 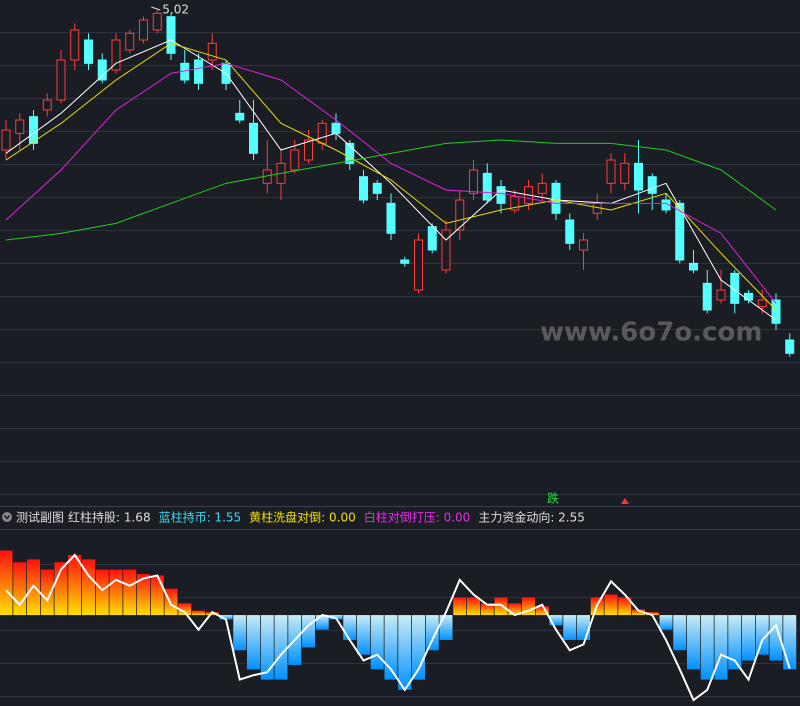 What do you see at coordinates (417, 517) in the screenshot?
I see `legend-entry: 白柱对倒打压: 0.00` at bounding box center [417, 517].